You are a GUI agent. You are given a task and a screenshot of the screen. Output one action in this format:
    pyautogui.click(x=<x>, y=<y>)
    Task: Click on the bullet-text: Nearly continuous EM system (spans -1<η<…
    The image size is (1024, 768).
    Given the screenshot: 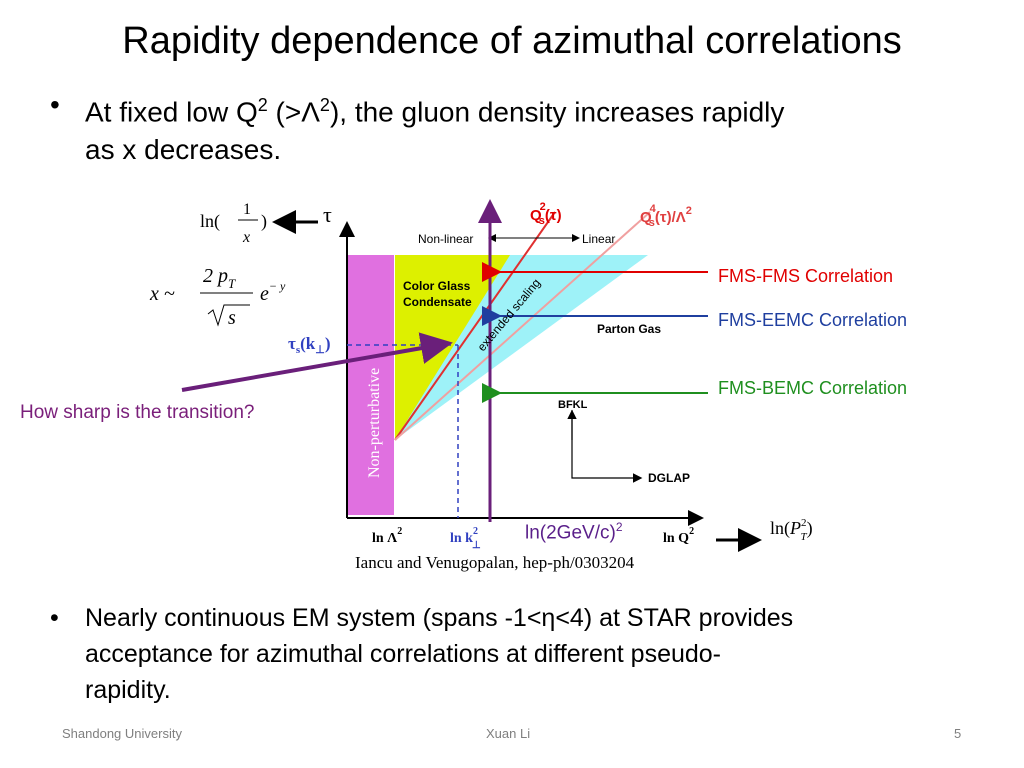 What is the action you would take?
    pyautogui.click(x=439, y=654)
    